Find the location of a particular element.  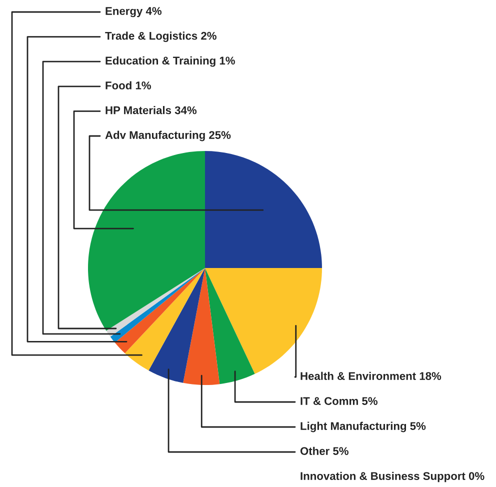

slice-label: Trade & Logistics 2% is located at coordinates (160, 37).